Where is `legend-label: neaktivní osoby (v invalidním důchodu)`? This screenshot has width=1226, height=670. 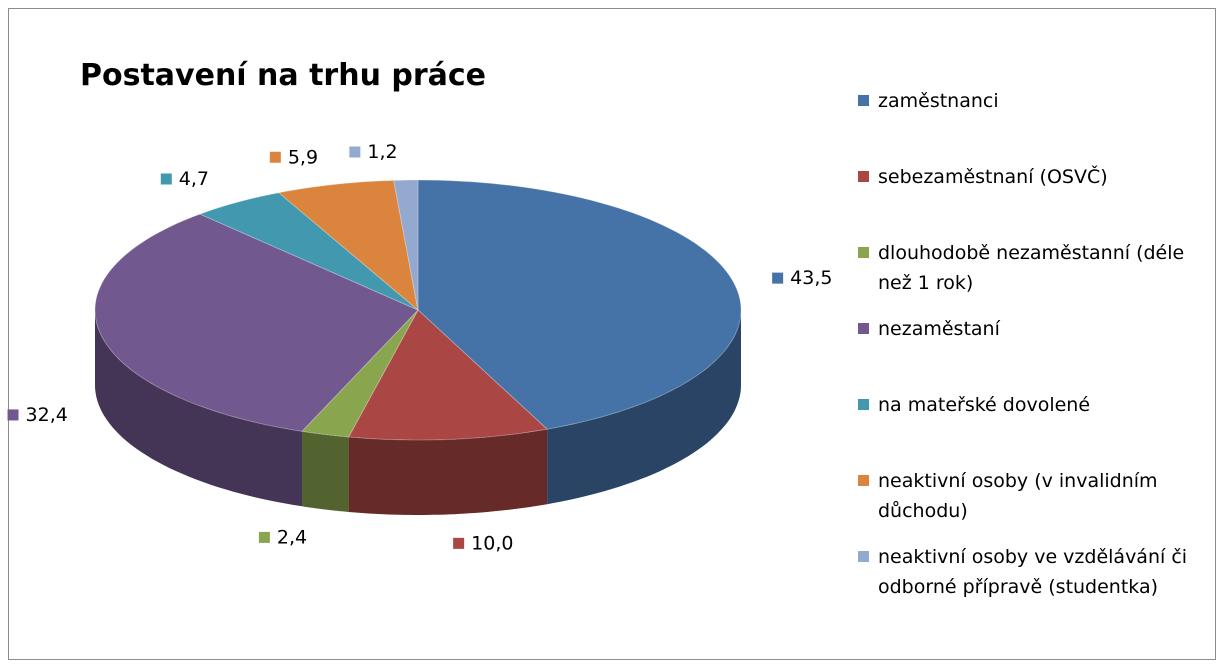 legend-label: neaktivní osoby (v invalidním důchodu) is located at coordinates (1018, 496).